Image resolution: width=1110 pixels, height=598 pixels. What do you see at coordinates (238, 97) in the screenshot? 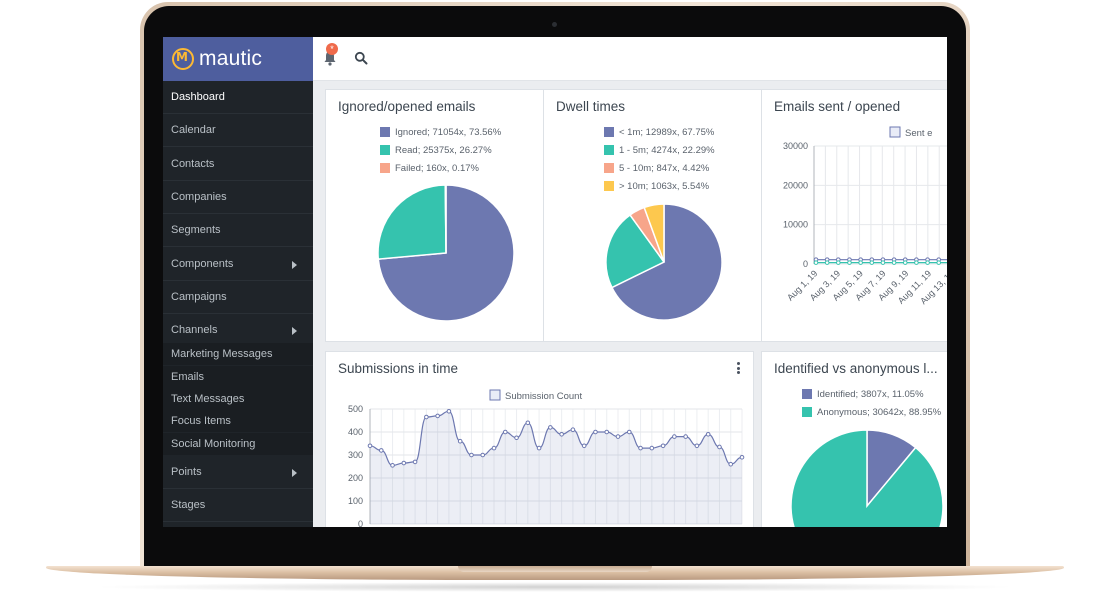
I see `sidebar-item-dashboard: Dashboard` at bounding box center [238, 97].